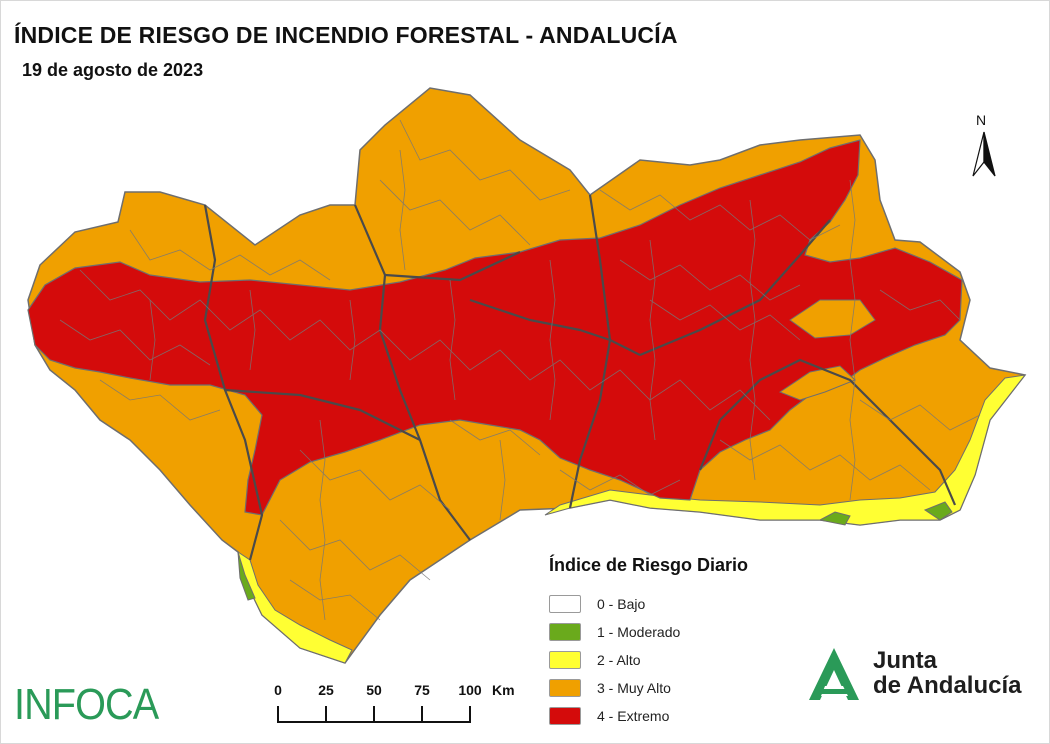 This screenshot has width=1050, height=744. Describe the element at coordinates (649, 565) in the screenshot. I see `legend-title: Índice de Riesgo Diario` at that location.